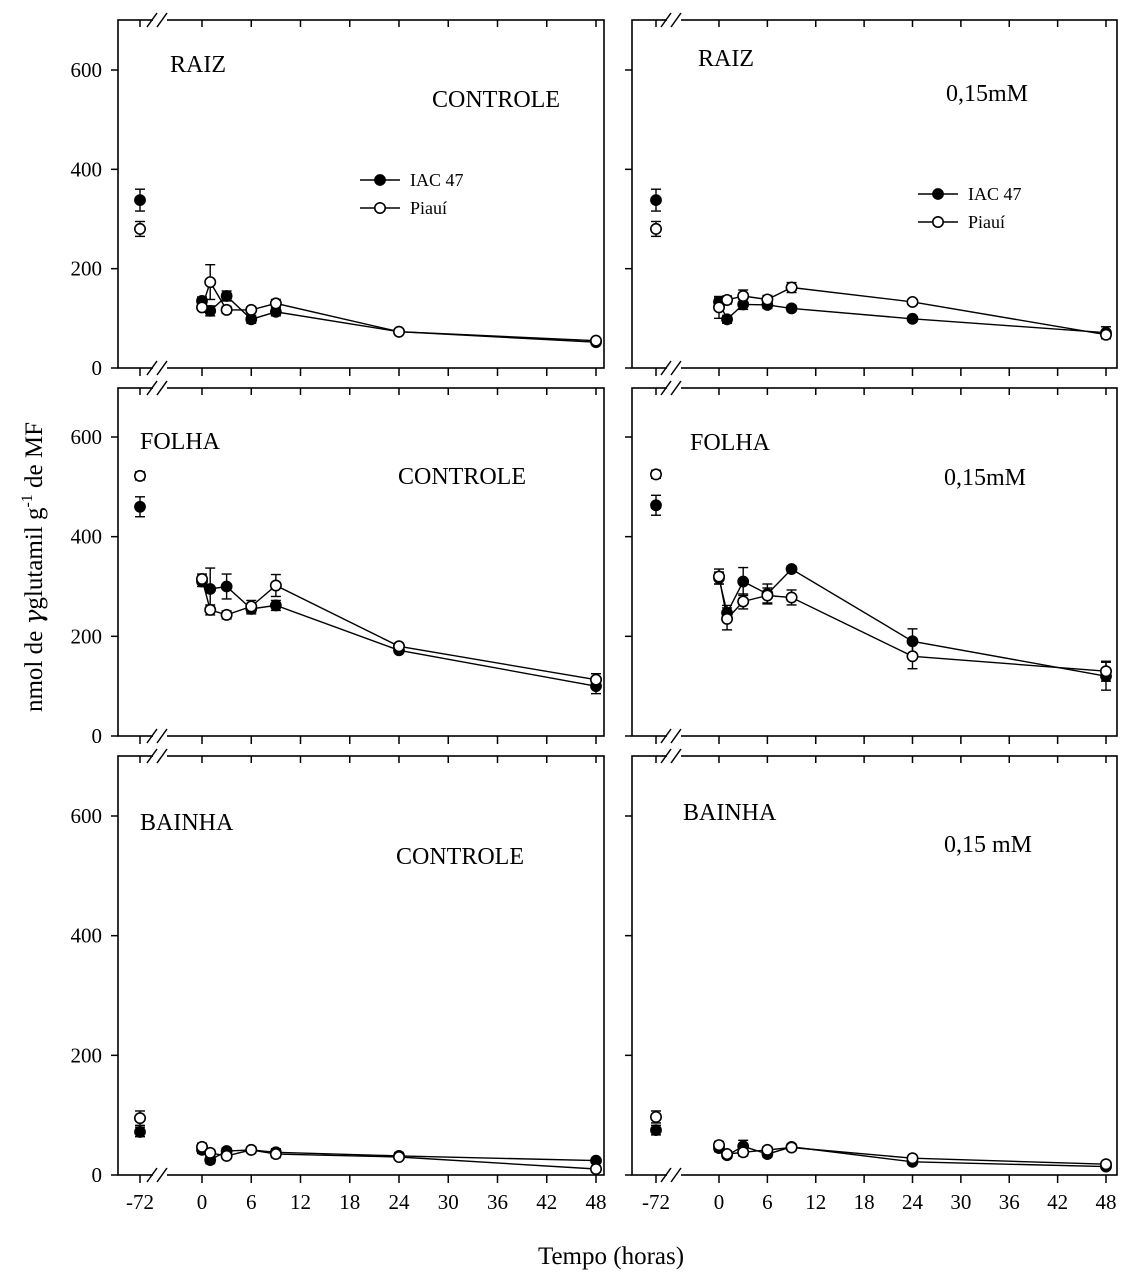 This screenshot has height=1274, width=1121. Describe the element at coordinates (400, 1202) in the screenshot. I see `x-tick-label: 24` at that location.